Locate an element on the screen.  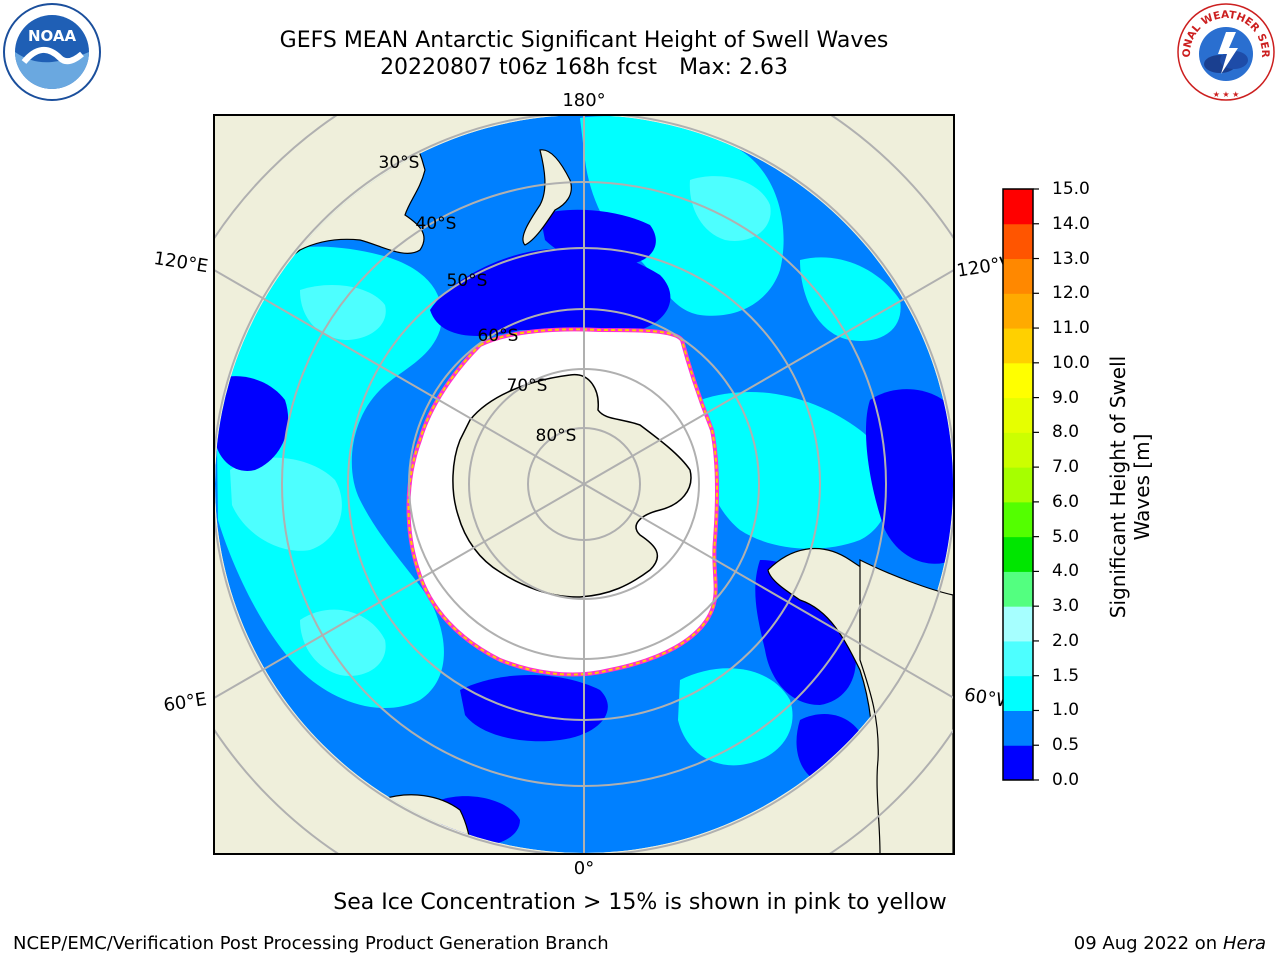
date-text: 09 Aug 2022 on Hera is located at coordinates (1170, 943).